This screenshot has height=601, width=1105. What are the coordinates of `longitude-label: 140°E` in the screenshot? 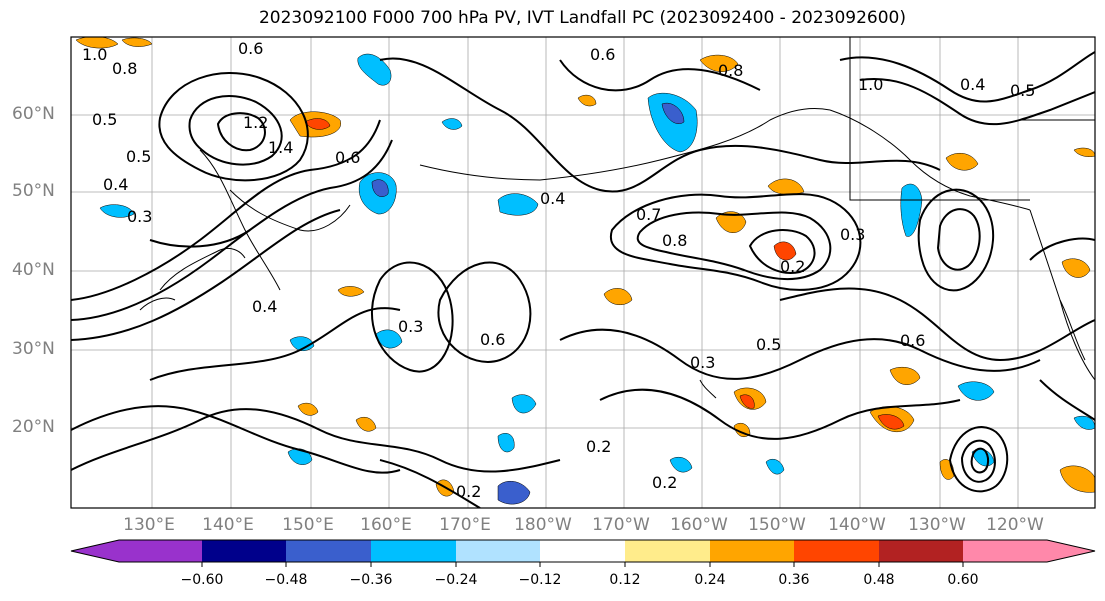 It's located at (228, 525).